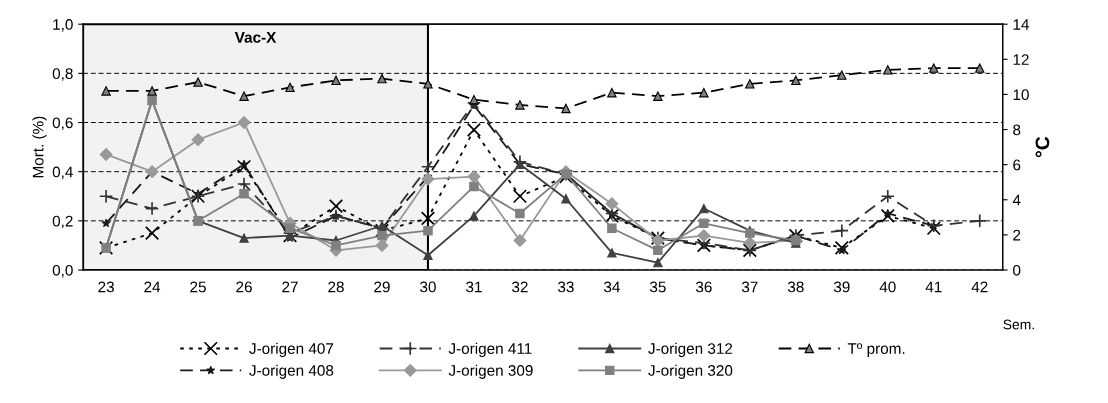 The height and width of the screenshot is (403, 1108). I want to click on x-tick-label: 36, so click(703, 287).